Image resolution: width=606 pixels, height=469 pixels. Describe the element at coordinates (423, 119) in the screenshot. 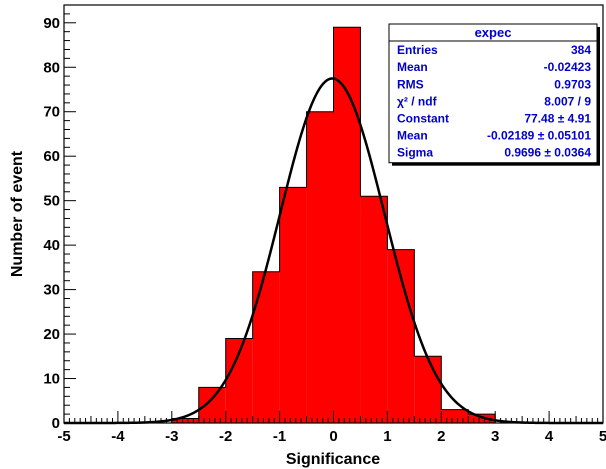

I see `stats-row-label-4: Constant` at that location.